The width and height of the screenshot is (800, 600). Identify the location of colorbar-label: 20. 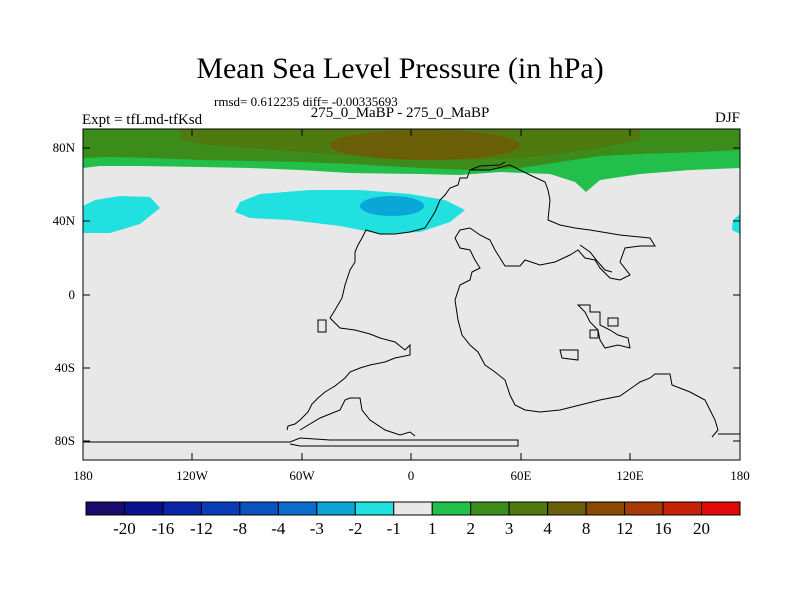
(701, 528).